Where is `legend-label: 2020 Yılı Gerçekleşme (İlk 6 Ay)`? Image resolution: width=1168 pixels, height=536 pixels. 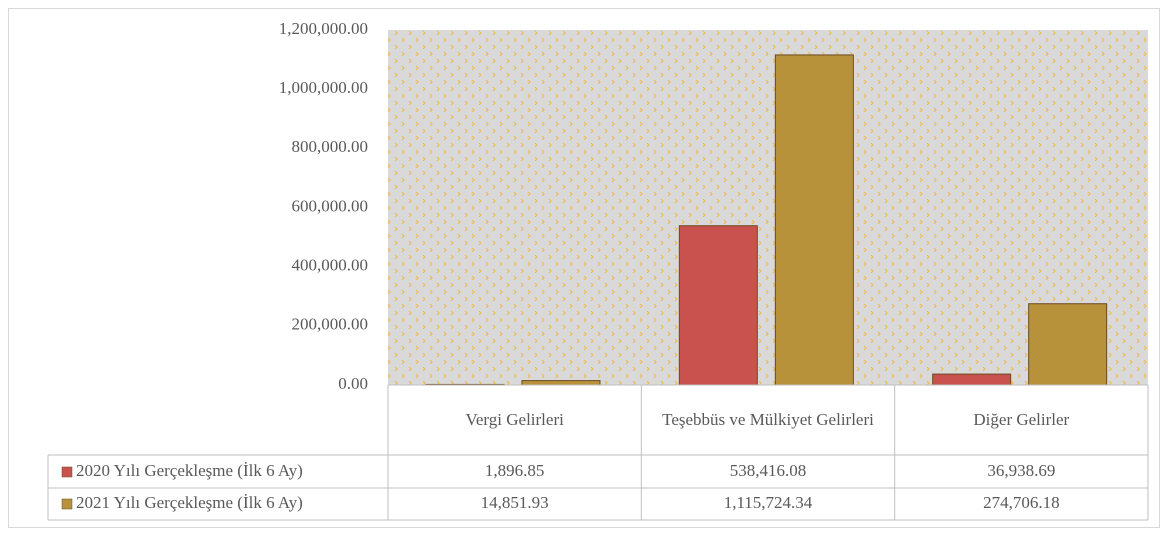 legend-label: 2020 Yılı Gerçekleşme (İlk 6 Ay) is located at coordinates (189, 470).